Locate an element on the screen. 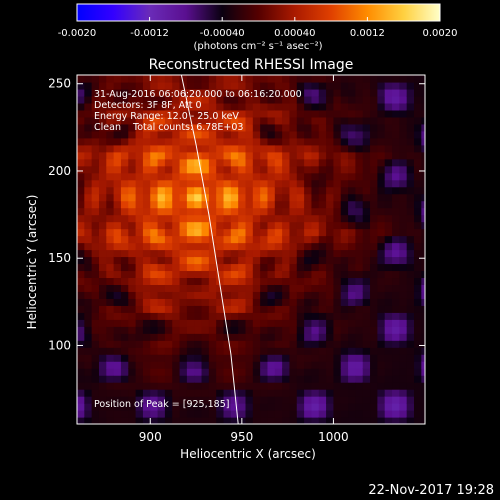 This screenshot has width=500, height=500. x-tick-label: 950 is located at coordinates (241, 437).